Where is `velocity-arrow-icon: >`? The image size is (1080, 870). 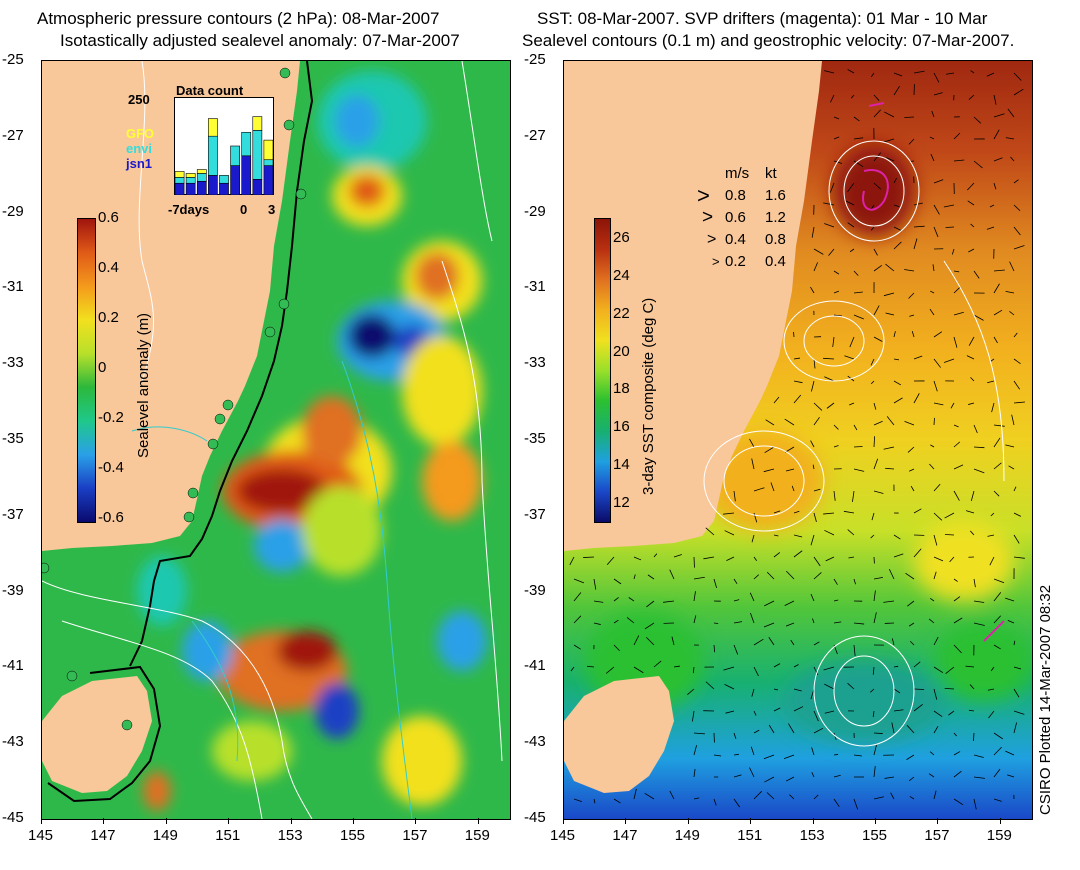 velocity-arrow-icon: > is located at coordinates (708, 217).